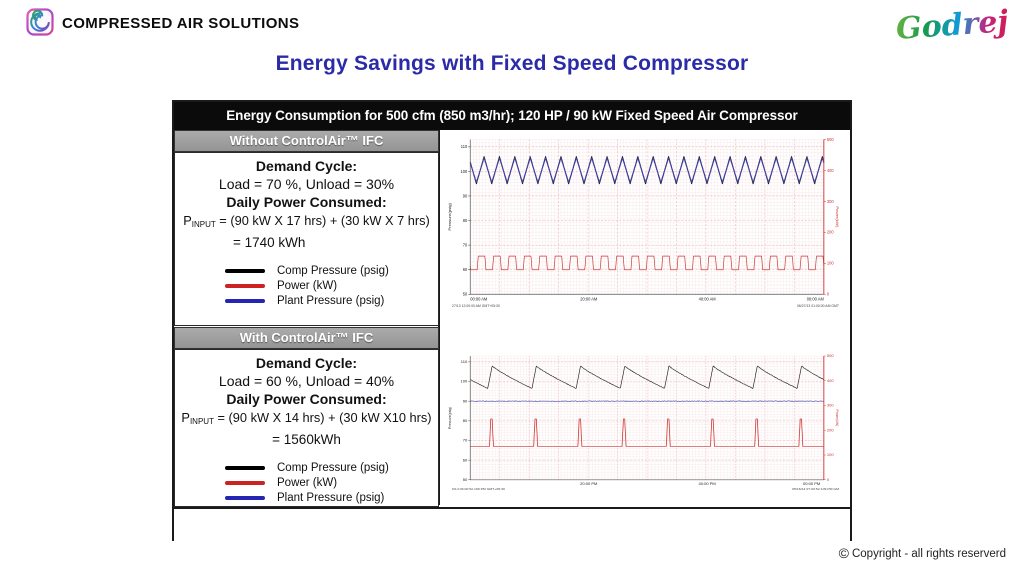 The height and width of the screenshot is (576, 1024). I want to click on power-result: = 1740 kWh, so click(269, 242).